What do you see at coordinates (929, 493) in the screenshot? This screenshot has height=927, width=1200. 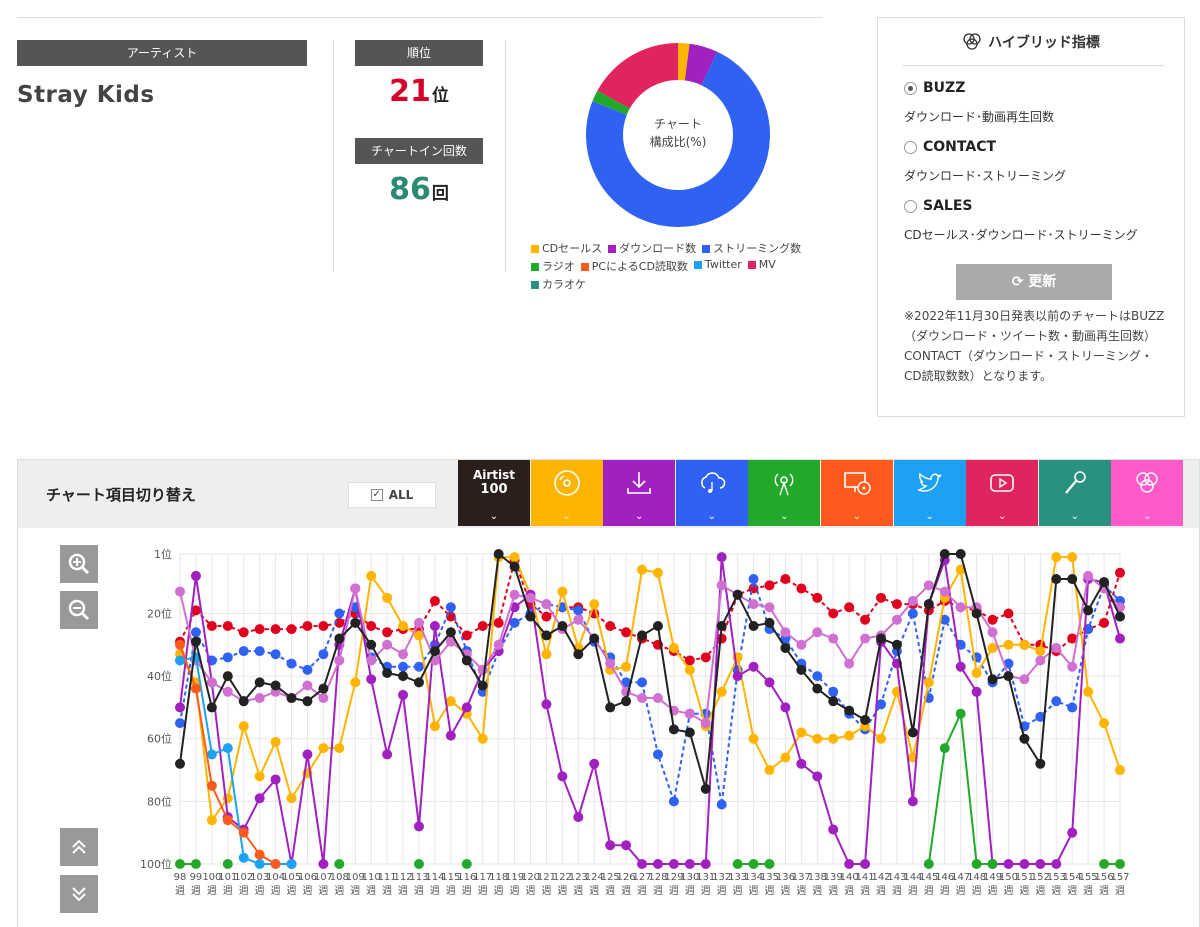 I see `tab-twitter: ⌄` at bounding box center [929, 493].